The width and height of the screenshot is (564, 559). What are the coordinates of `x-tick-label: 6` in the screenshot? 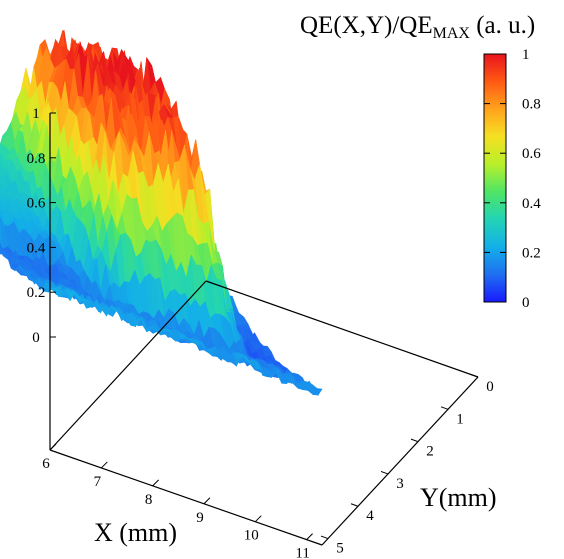 It's located at (46, 464).